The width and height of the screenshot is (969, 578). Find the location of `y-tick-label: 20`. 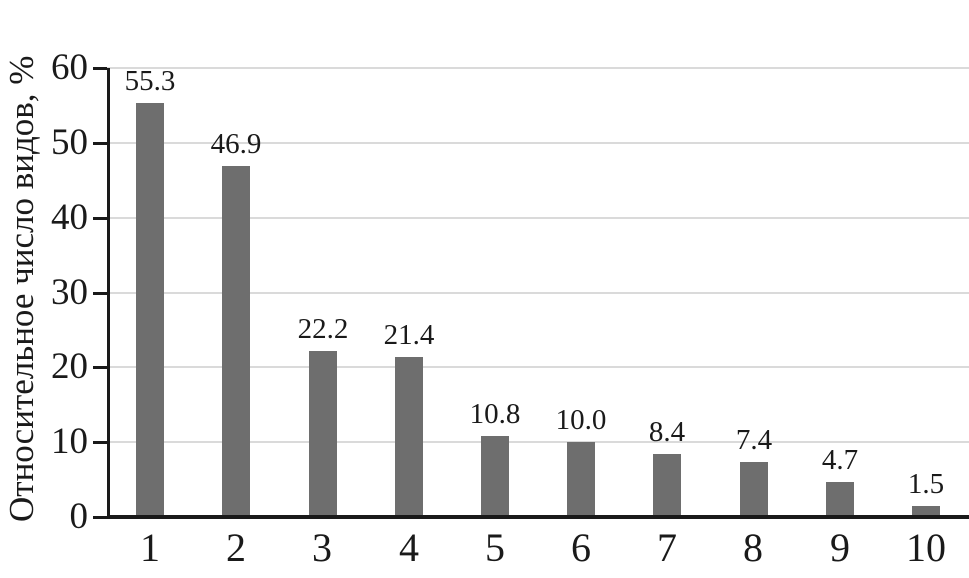

y-tick-label: 20 is located at coordinates (69, 367).